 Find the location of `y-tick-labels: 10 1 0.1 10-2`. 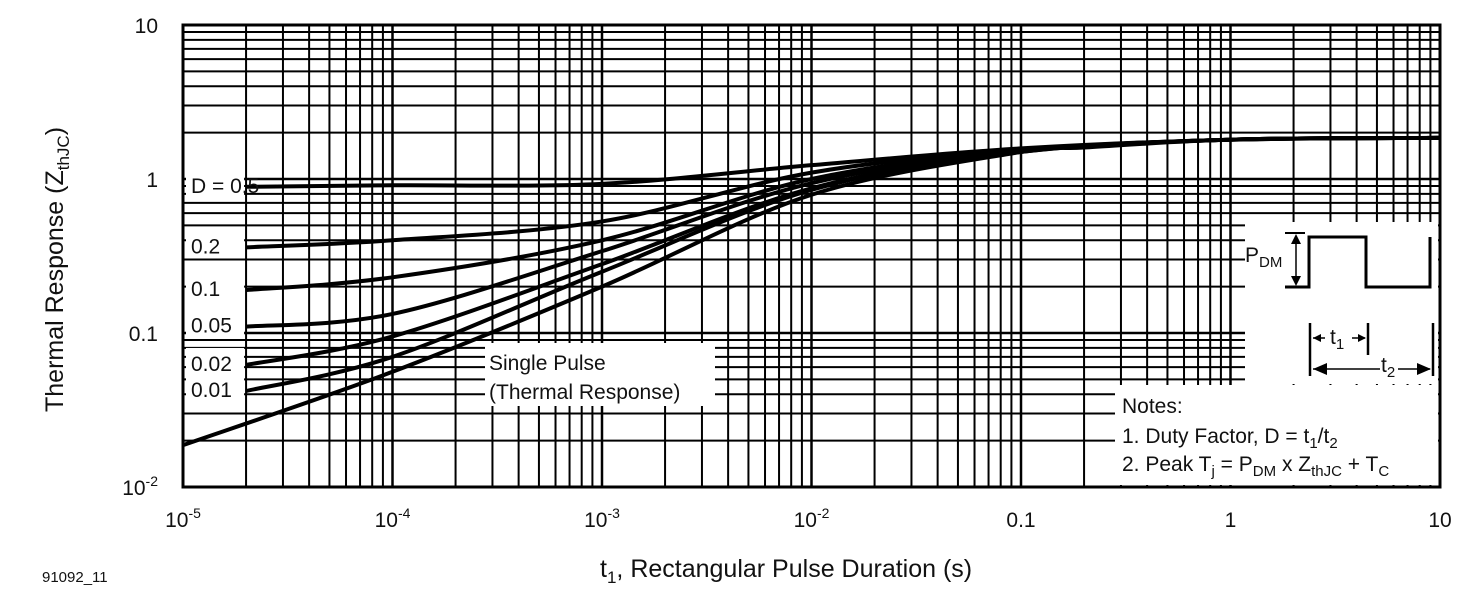

y-tick-labels: 10 1 0.1 10-2 is located at coordinates (140, 257).